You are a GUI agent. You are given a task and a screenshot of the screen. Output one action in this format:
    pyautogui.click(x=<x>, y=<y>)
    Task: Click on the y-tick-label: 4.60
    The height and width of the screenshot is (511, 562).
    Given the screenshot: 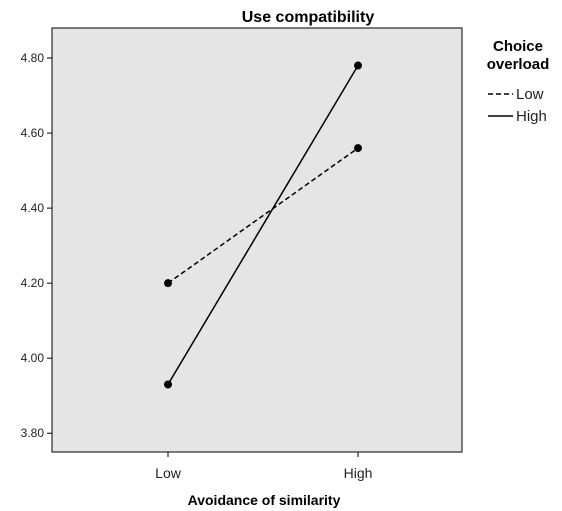 What is the action you would take?
    pyautogui.click(x=33, y=133)
    